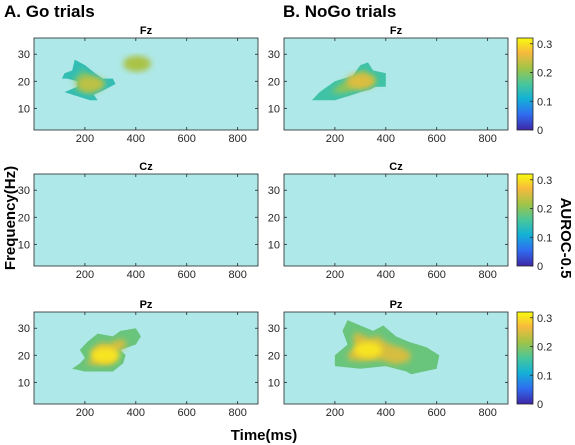 This screenshot has width=575, height=445. What do you see at coordinates (264, 435) in the screenshot?
I see `x-axis-label: Time(ms)` at bounding box center [264, 435].